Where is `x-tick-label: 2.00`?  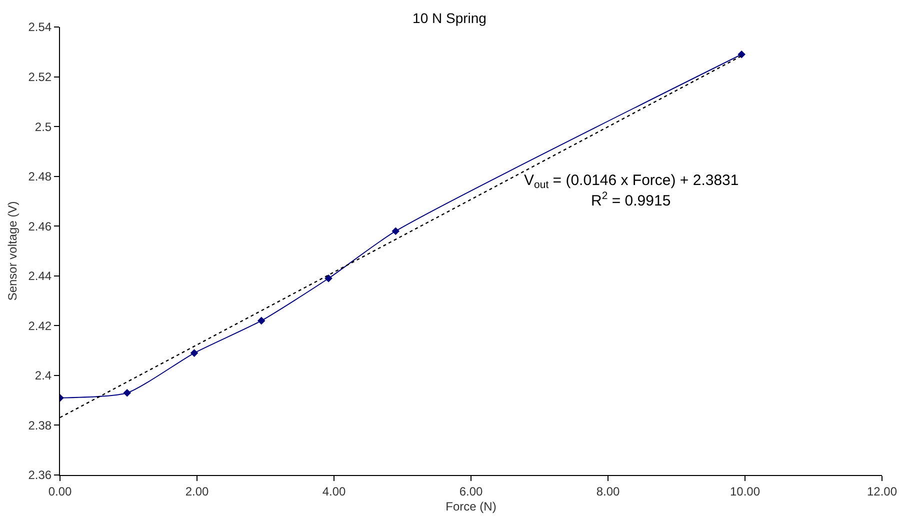 x-tick-label: 2.00 is located at coordinates (197, 491).